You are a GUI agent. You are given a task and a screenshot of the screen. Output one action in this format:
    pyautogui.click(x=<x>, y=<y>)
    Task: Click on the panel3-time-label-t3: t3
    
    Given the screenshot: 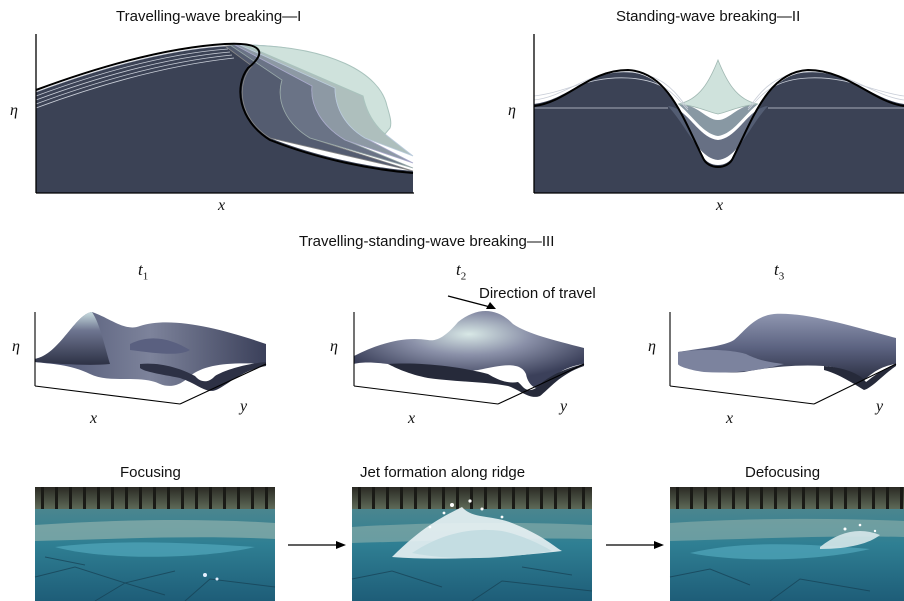 What is the action you would take?
    pyautogui.click(x=779, y=271)
    